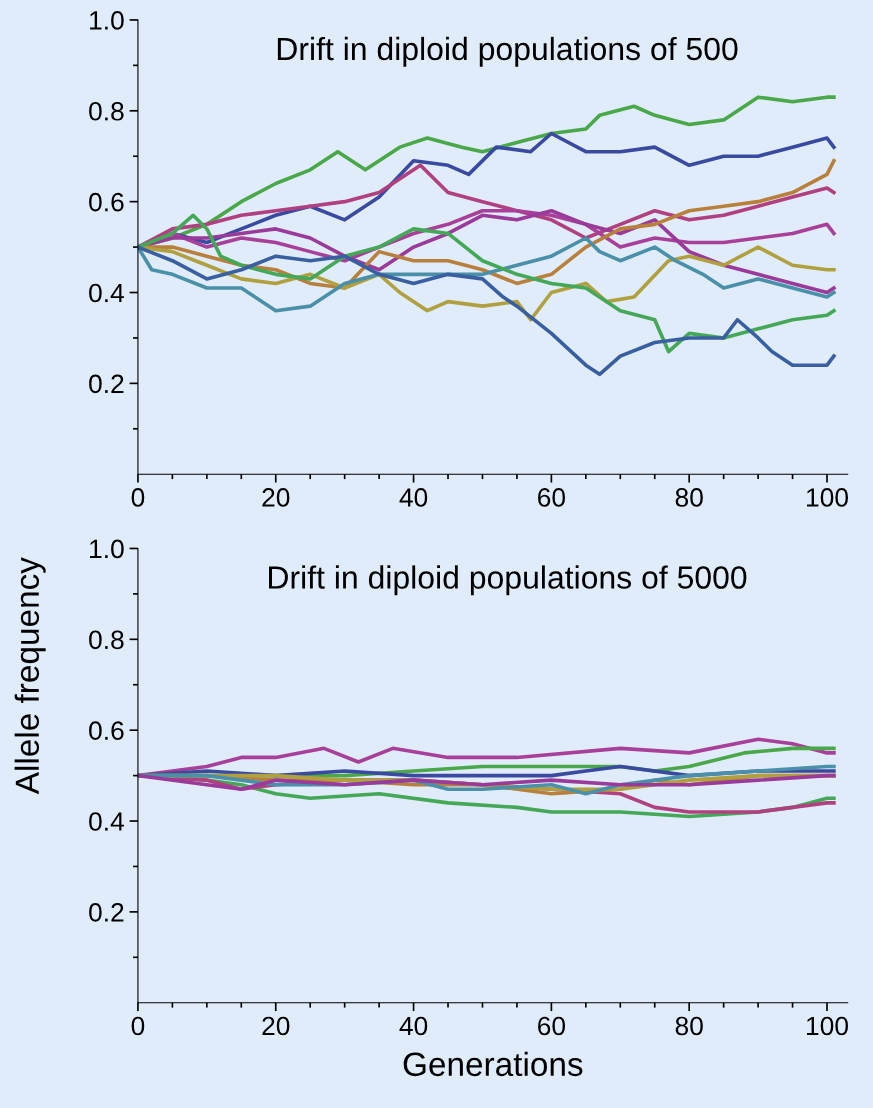 The width and height of the screenshot is (873, 1108). I want to click on chart-title: Drift in diploid populations of 500, so click(507, 51).